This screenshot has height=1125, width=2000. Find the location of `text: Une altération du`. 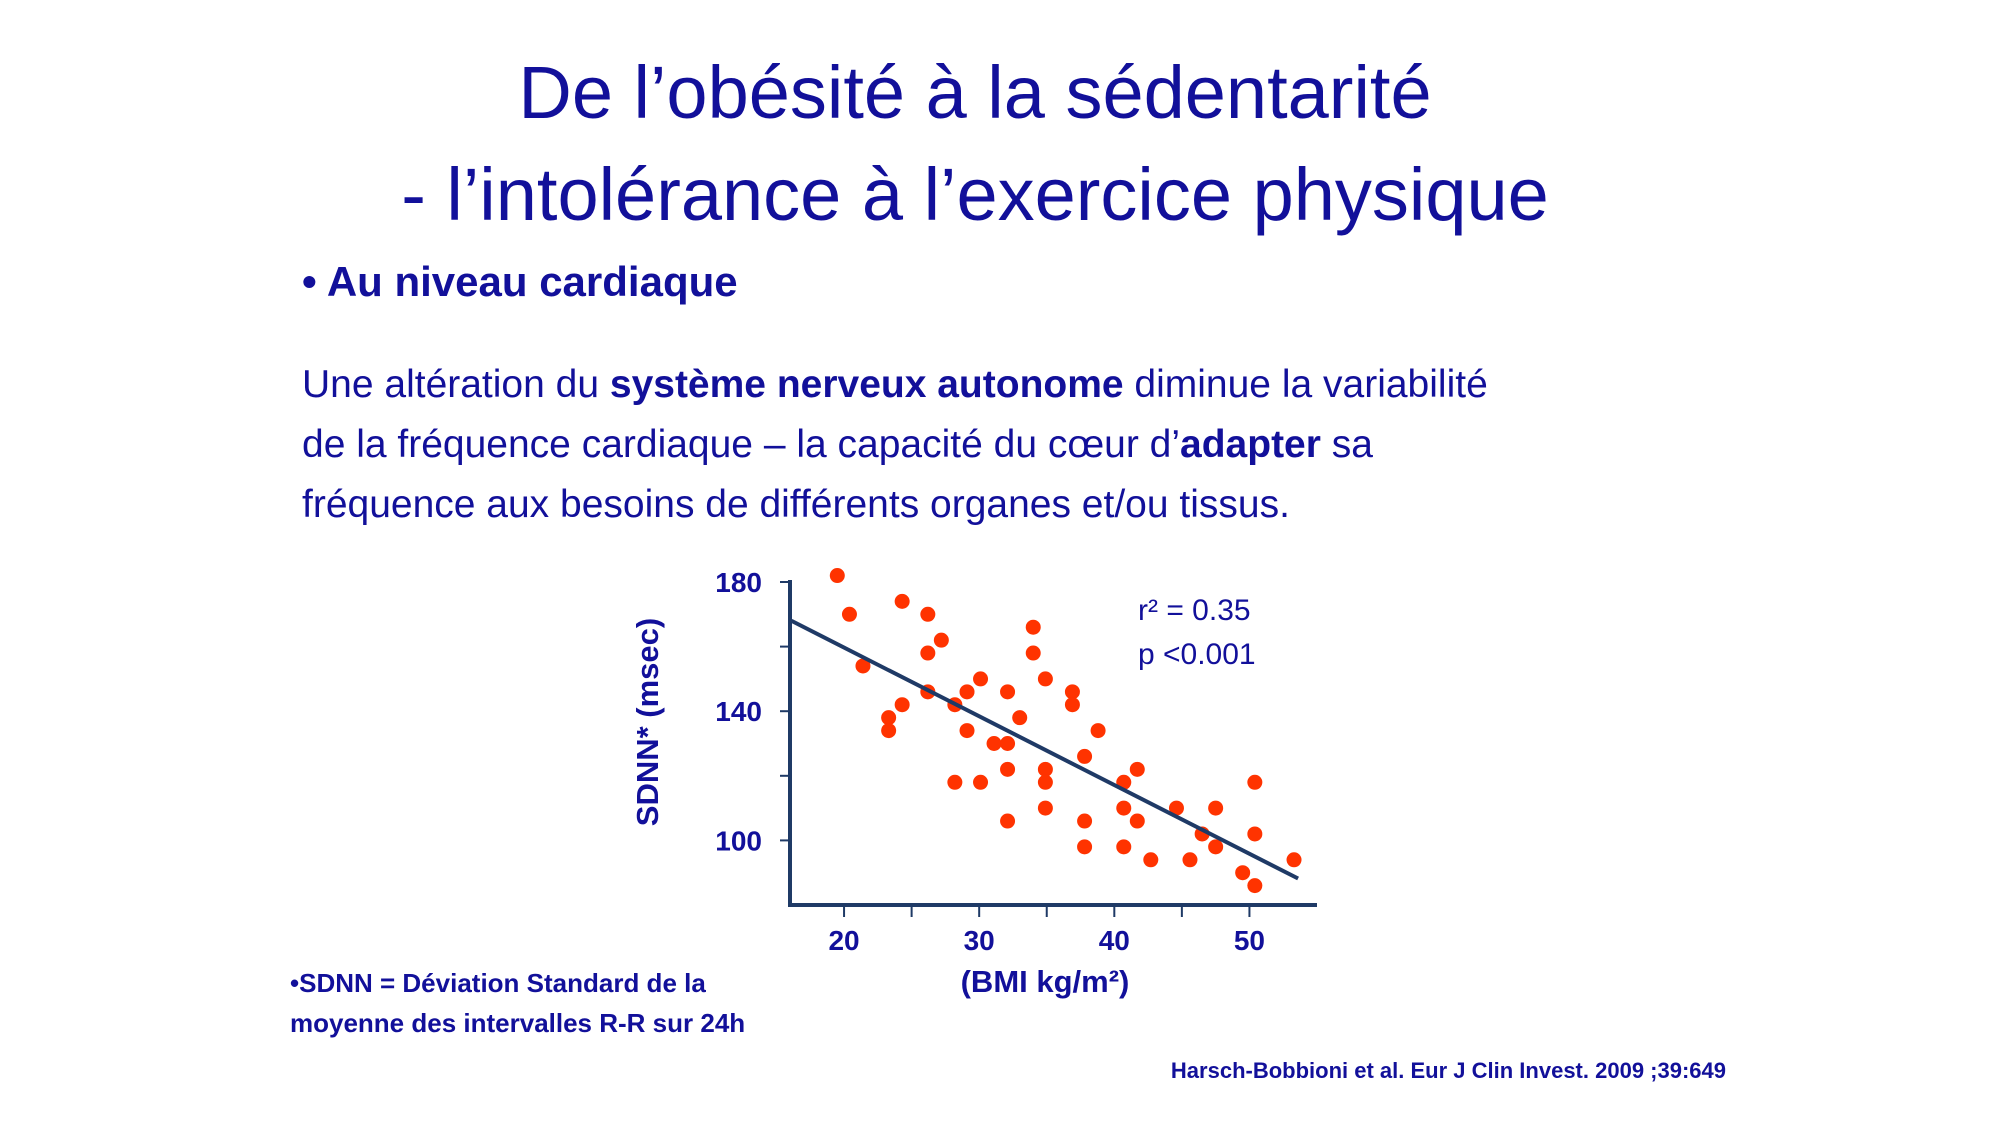

text: Une altération du is located at coordinates (456, 384).